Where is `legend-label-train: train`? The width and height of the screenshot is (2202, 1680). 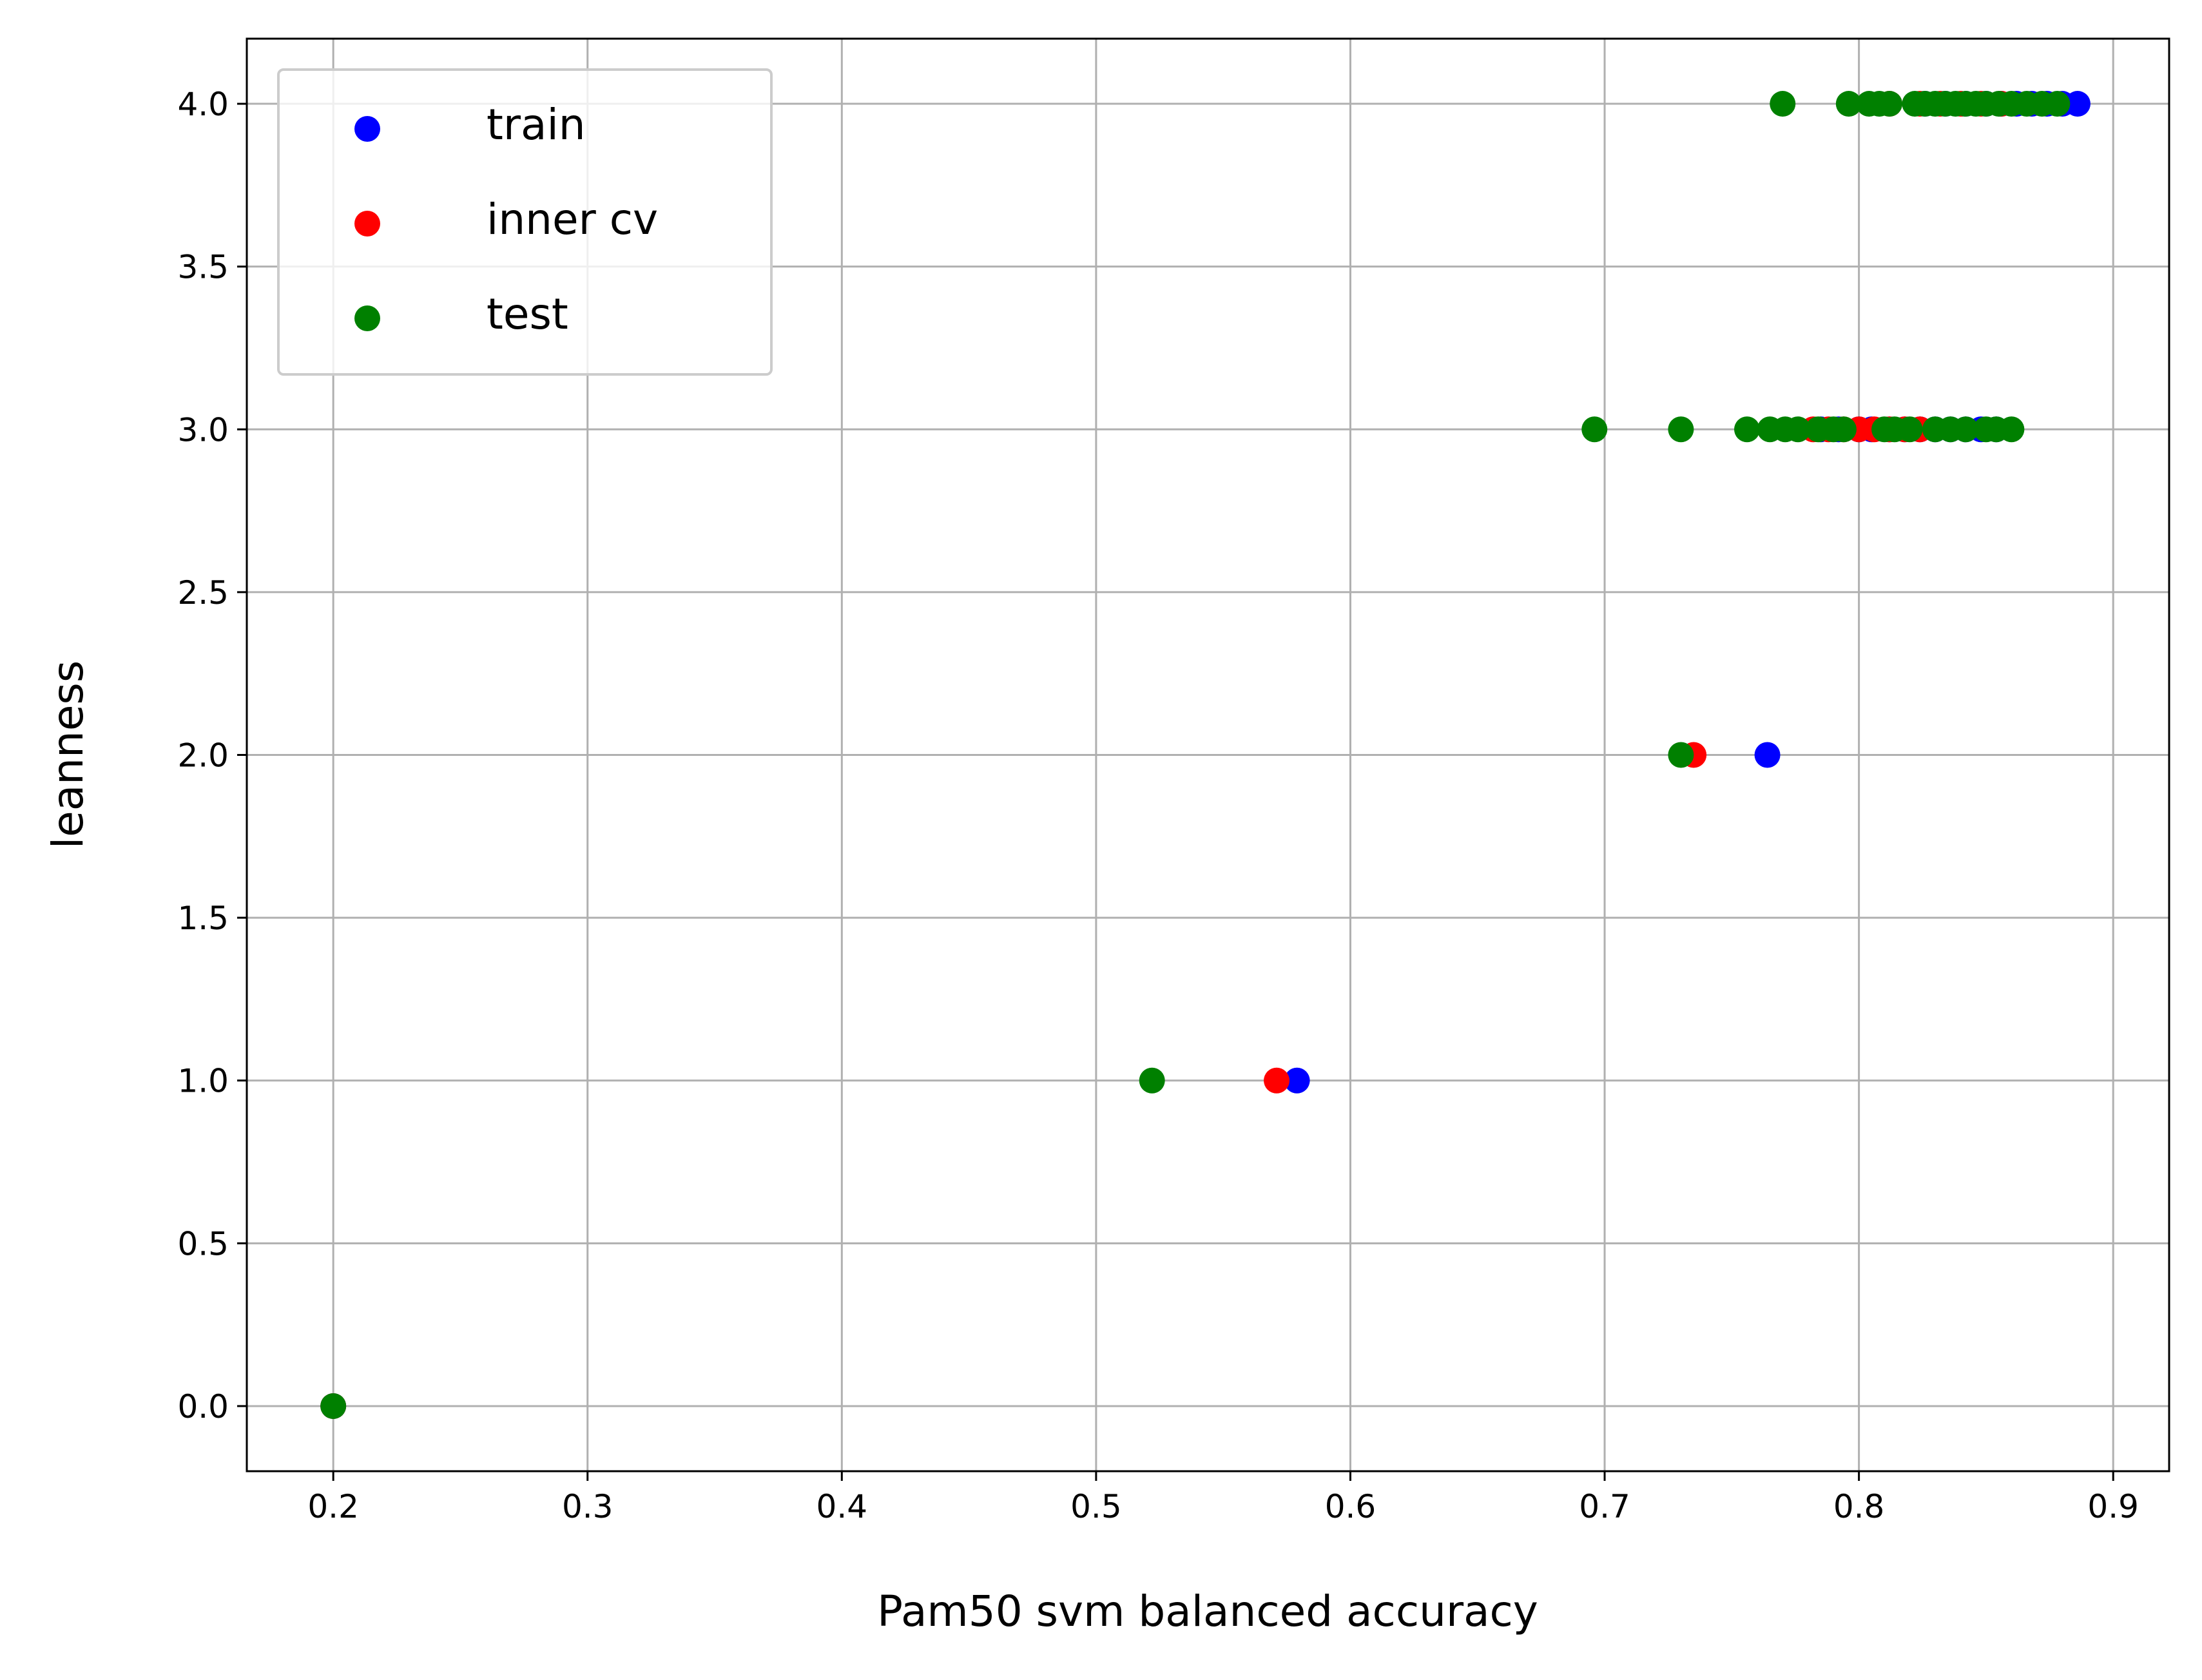
legend-label-train: train is located at coordinates (536, 125).